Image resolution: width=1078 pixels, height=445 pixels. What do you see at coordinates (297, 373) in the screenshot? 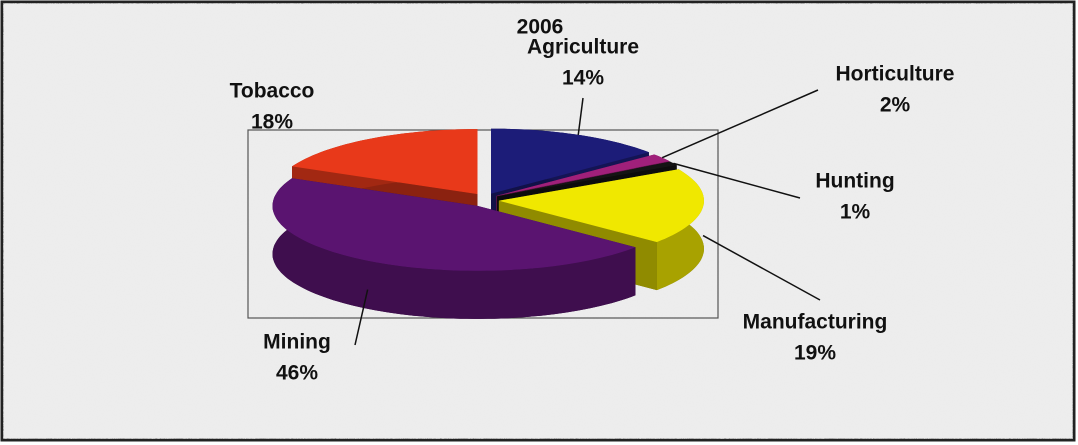
I see `value-label: 46%` at bounding box center [297, 373].